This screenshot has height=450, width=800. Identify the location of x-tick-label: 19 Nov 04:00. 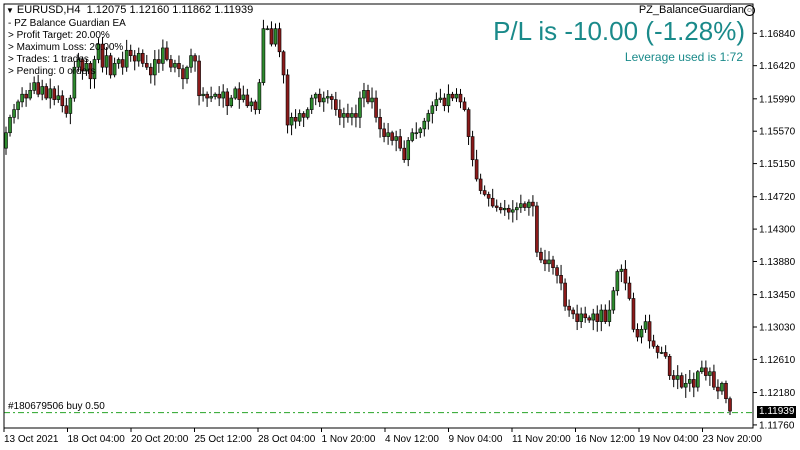
(669, 439).